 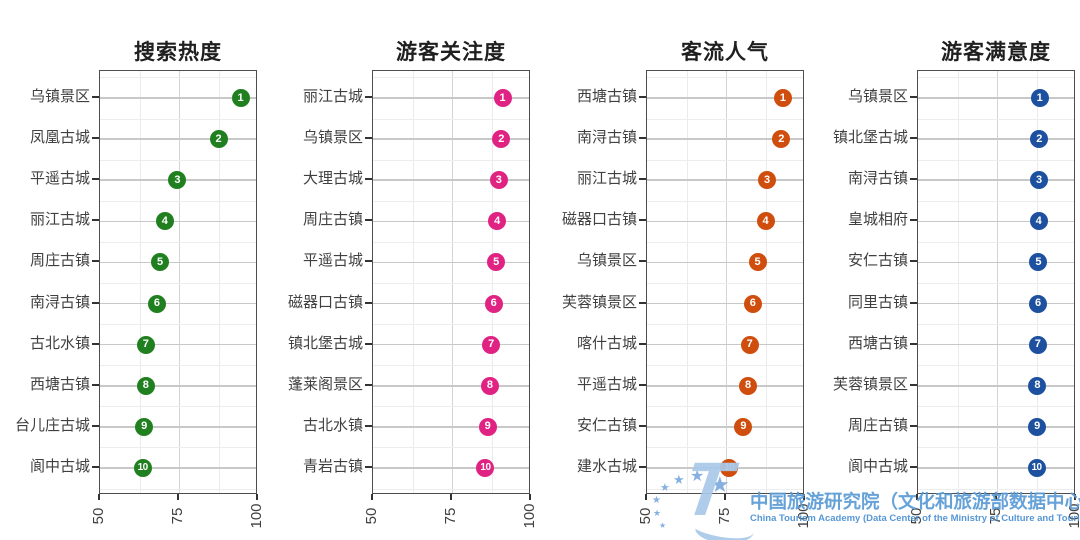 What do you see at coordinates (877, 302) in the screenshot?
I see `y-axis-label: 同里古镇` at bounding box center [877, 302].